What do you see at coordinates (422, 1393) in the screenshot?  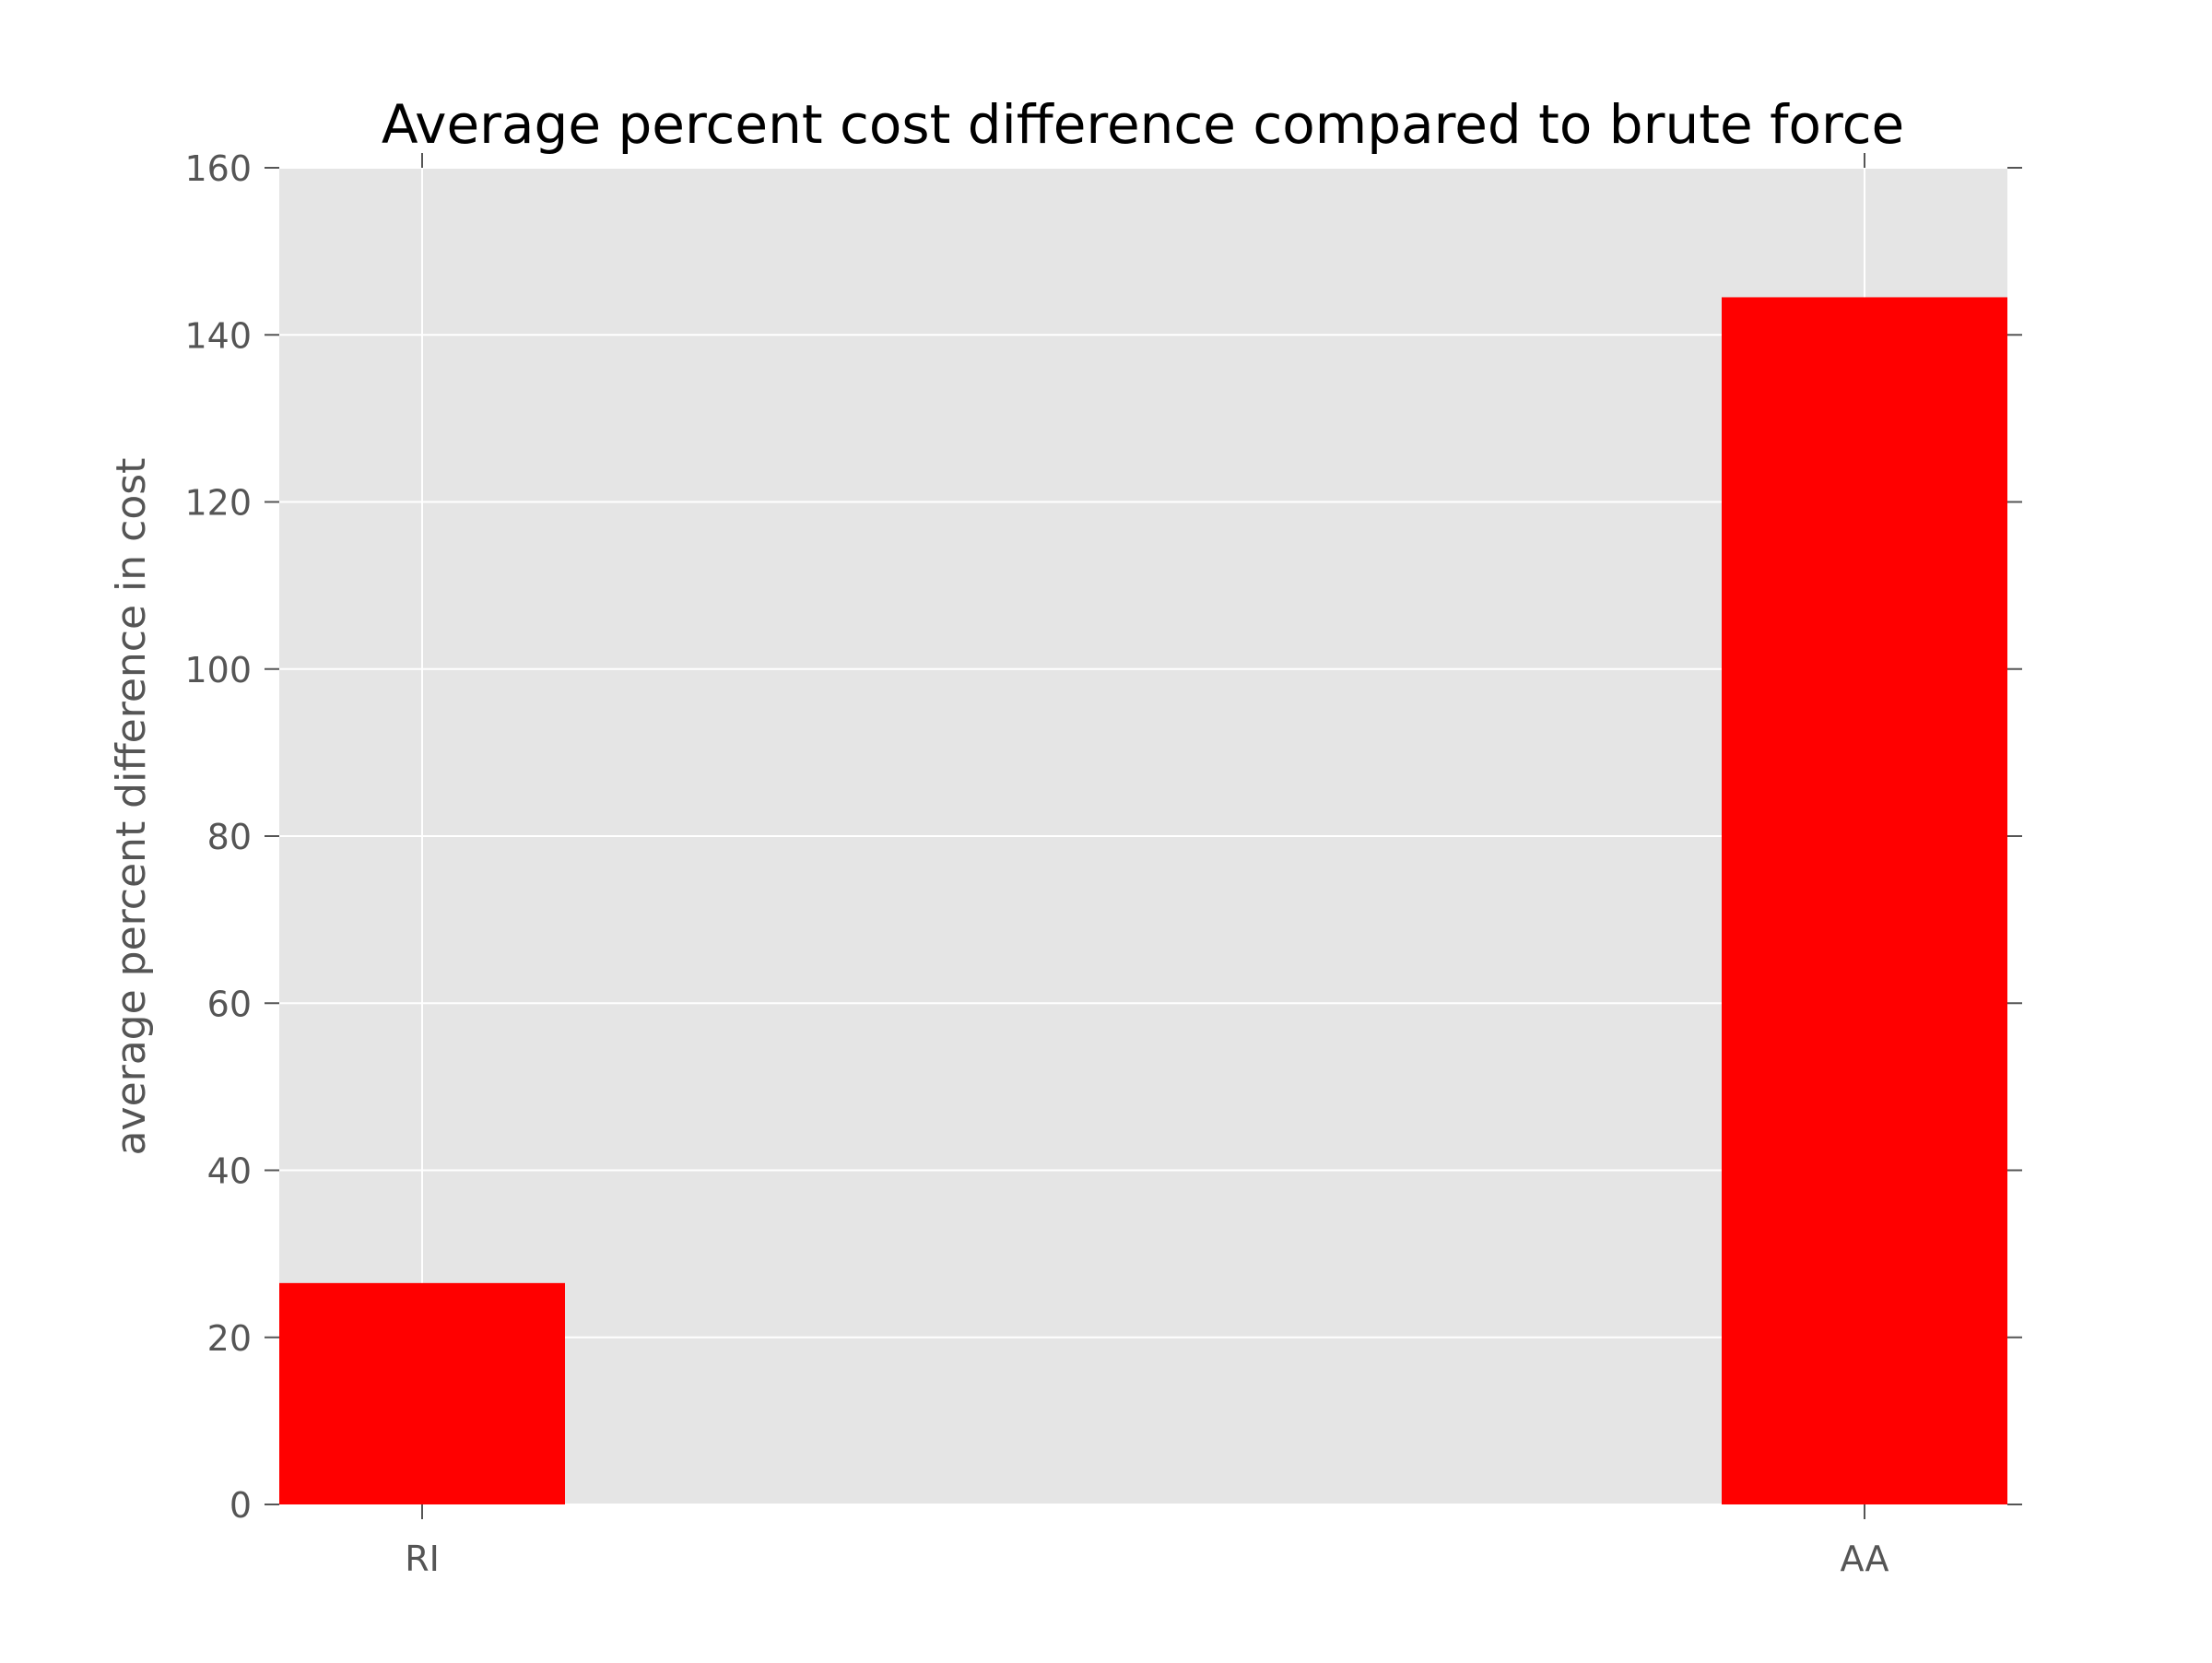 I see `bar-ri` at bounding box center [422, 1393].